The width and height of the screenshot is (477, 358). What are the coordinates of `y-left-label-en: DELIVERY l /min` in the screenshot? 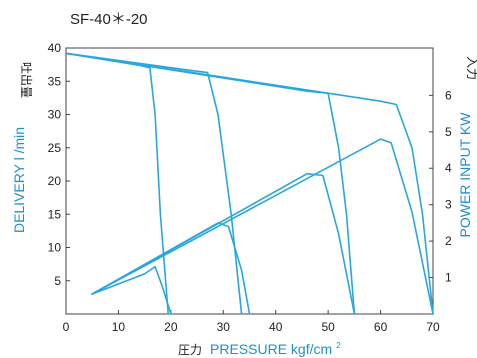 It's located at (19, 180).